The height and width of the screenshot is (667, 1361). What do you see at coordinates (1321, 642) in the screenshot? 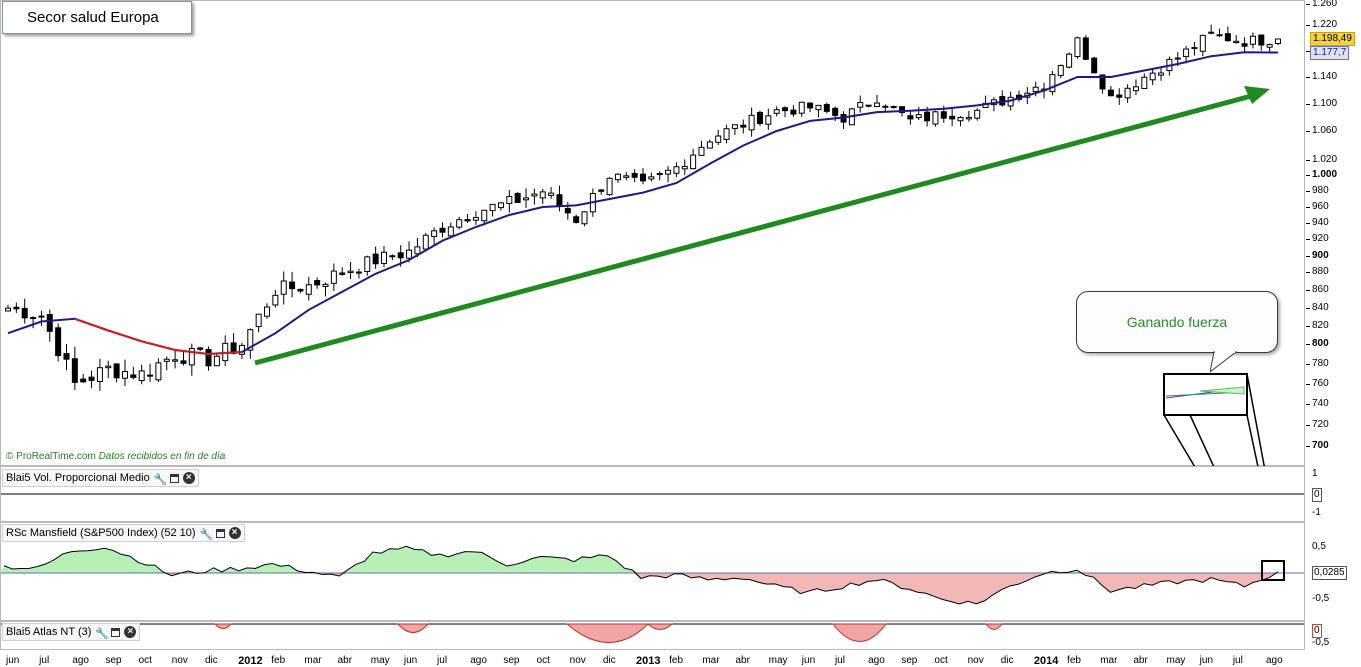
I see `atlas-tick: -0,5` at bounding box center [1321, 642].